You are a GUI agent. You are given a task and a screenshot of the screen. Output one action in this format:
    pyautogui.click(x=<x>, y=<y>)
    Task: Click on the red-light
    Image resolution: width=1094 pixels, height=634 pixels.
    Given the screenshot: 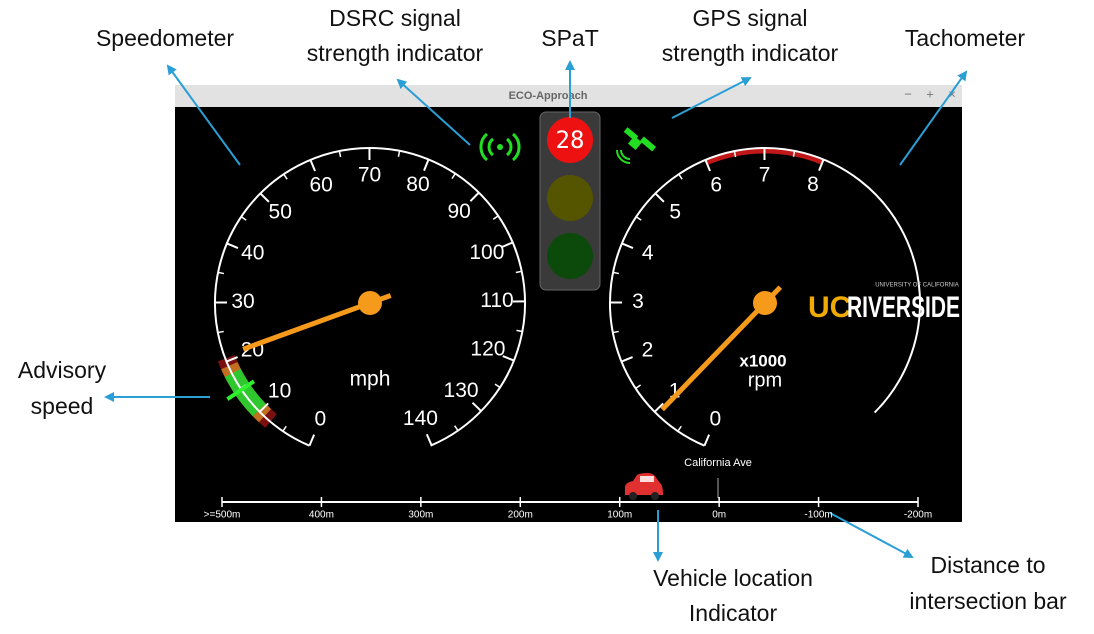 What is the action you would take?
    pyautogui.click(x=570, y=140)
    